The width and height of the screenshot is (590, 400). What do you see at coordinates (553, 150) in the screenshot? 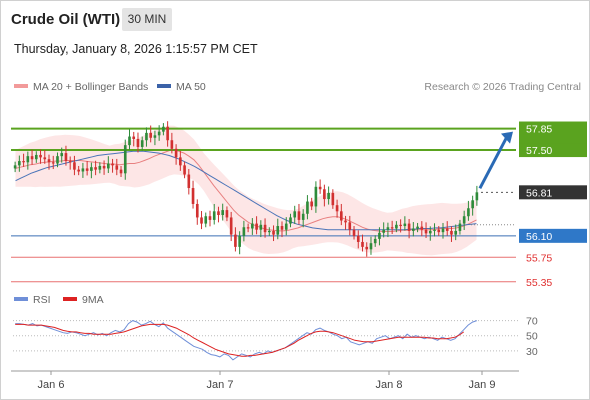
I see `level-tag-57.50` at bounding box center [553, 150].